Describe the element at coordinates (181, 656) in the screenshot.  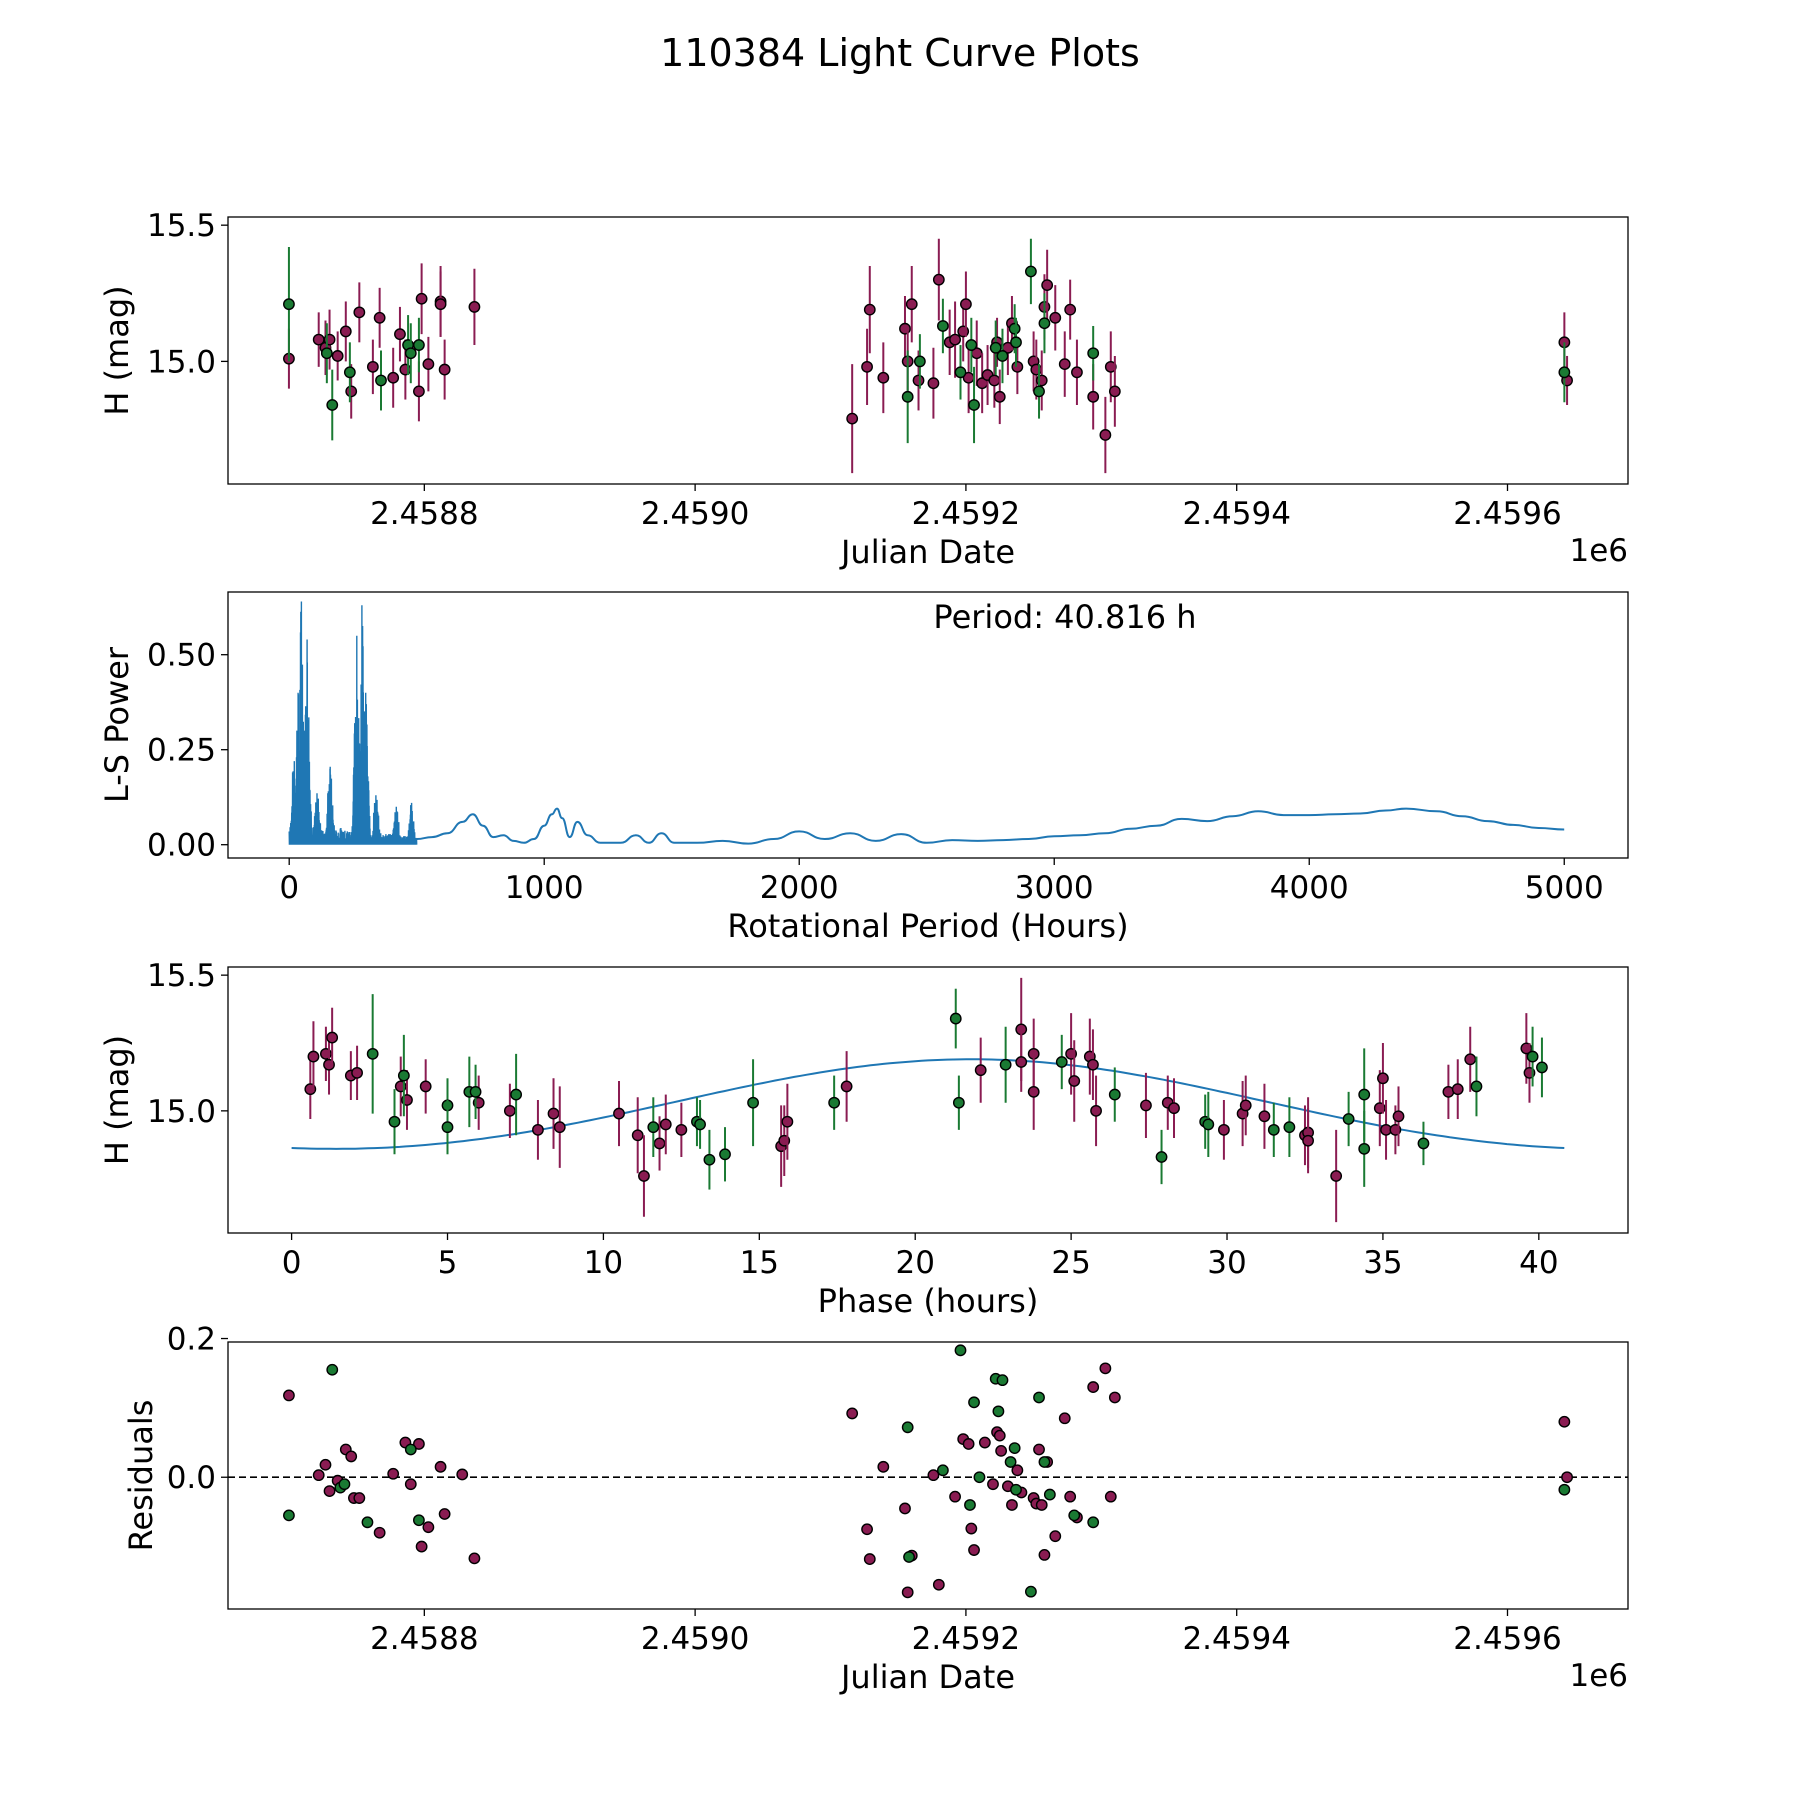
I see `y-tick-label: 0.50` at that location.